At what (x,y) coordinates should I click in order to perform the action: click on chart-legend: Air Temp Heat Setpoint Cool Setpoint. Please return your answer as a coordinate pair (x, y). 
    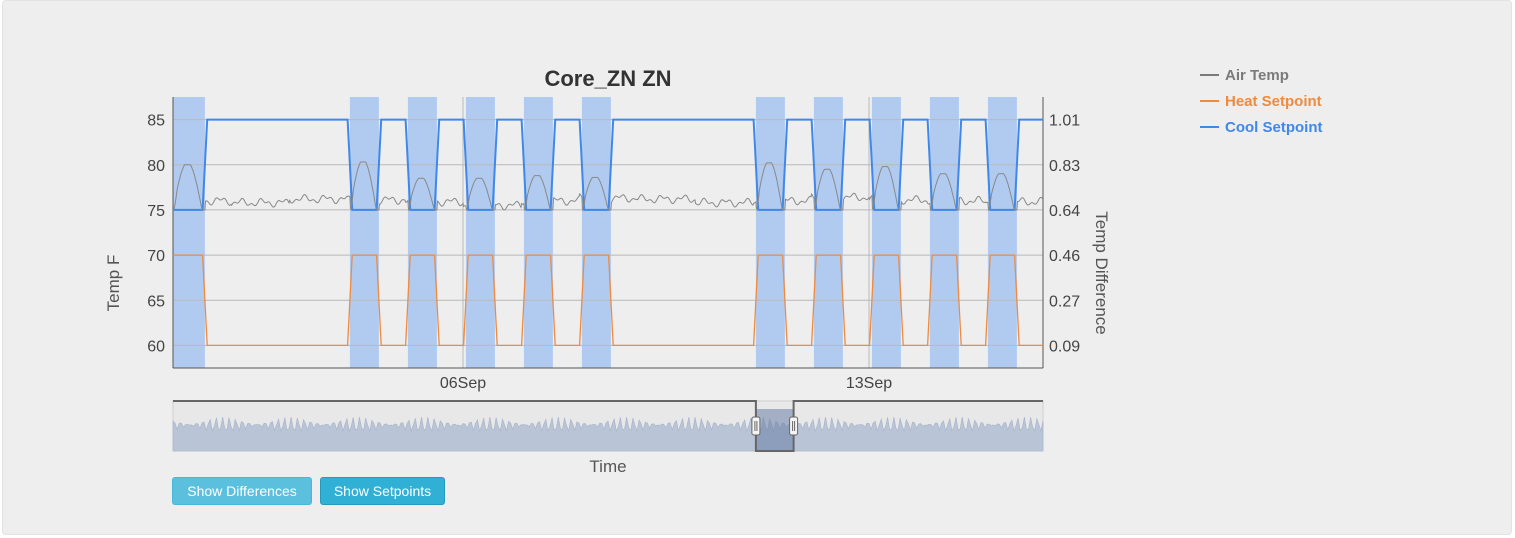
    Looking at the image, I should click on (1261, 101).